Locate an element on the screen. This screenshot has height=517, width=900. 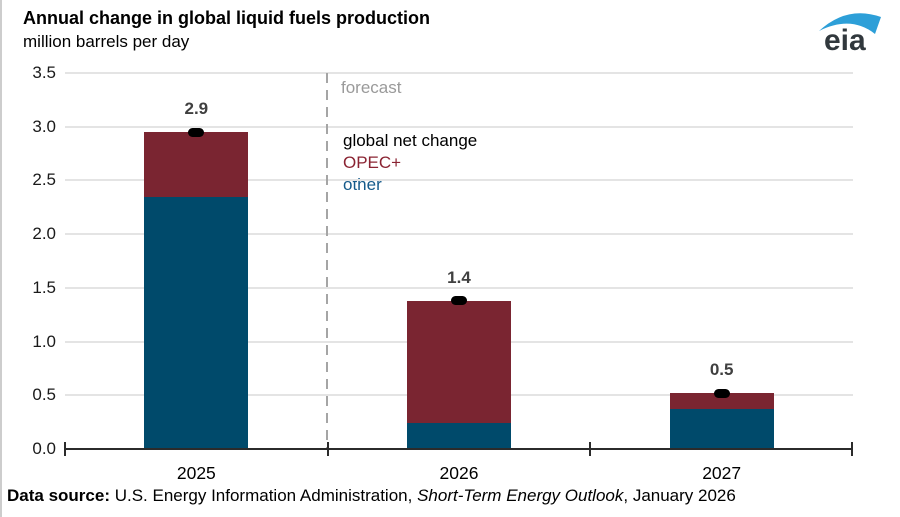
x-axis-line is located at coordinates (459, 449).